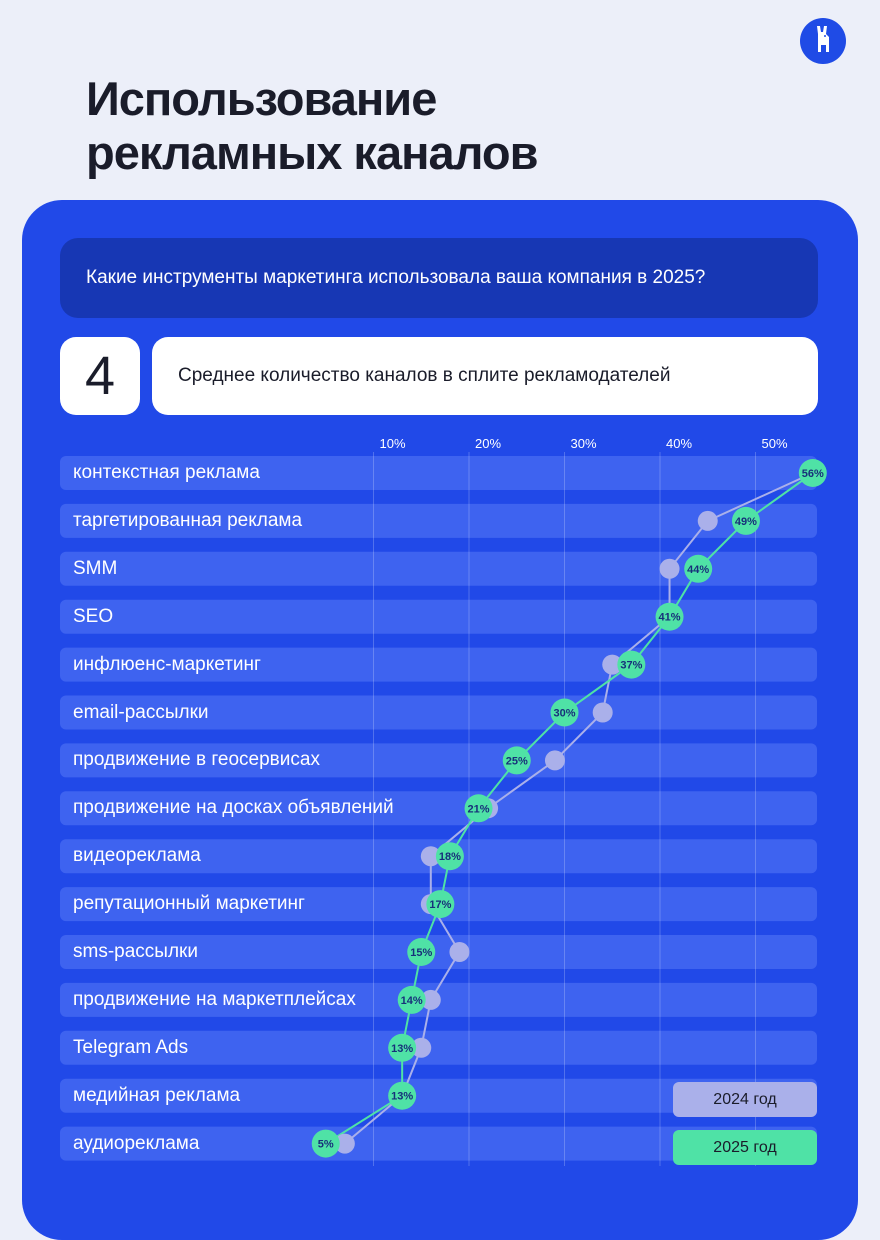 The image size is (880, 1240). I want to click on page-title-line-2: рекламных каналов, so click(312, 152).